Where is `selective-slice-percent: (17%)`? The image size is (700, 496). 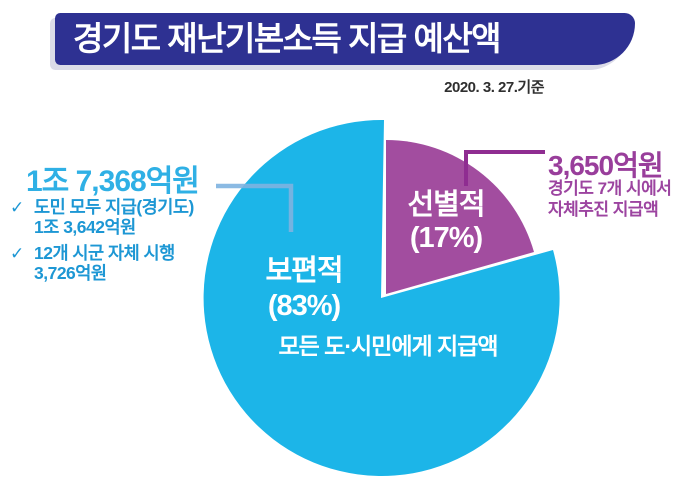 selective-slice-percent: (17%) is located at coordinates (446, 238).